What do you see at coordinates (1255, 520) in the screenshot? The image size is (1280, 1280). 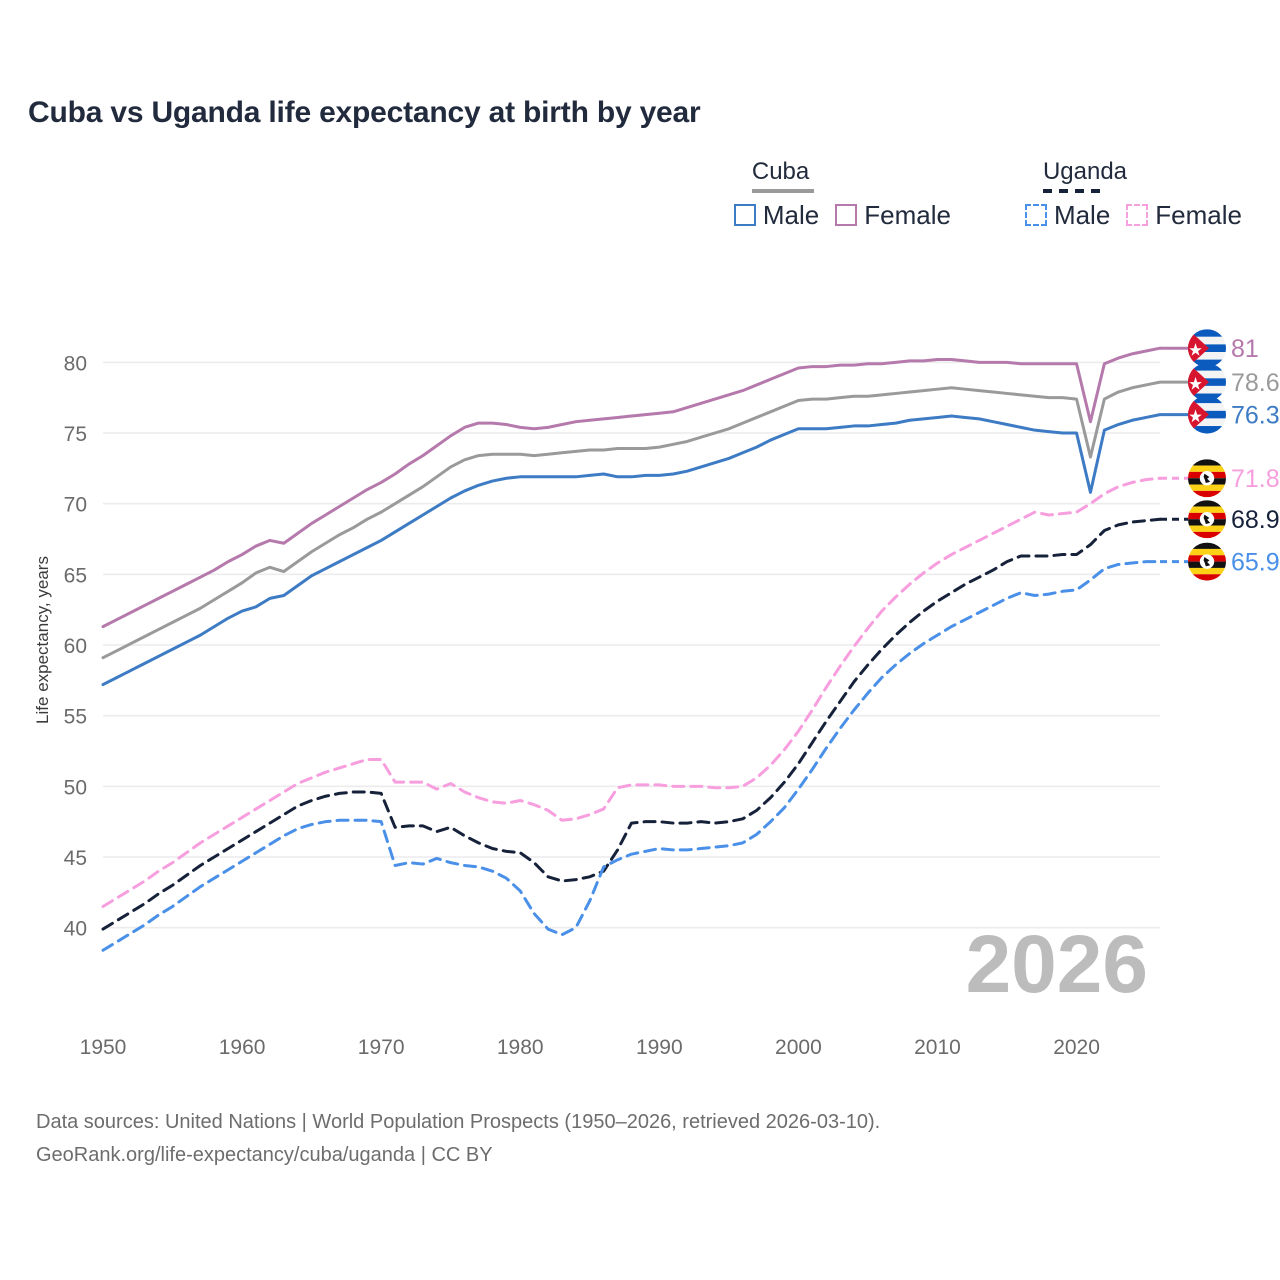 I see `end-value-label: 68.9` at bounding box center [1255, 520].